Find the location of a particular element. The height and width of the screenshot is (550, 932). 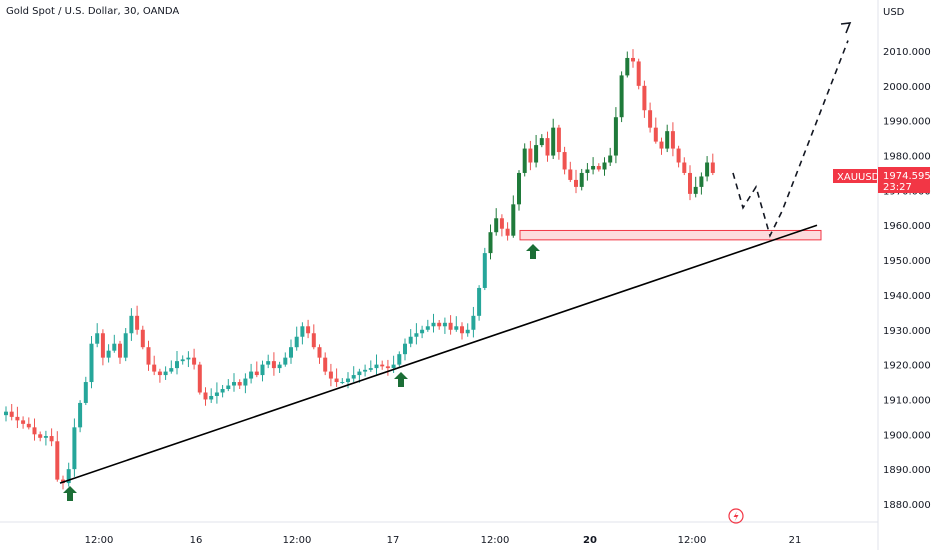

x-tick-label: 21 is located at coordinates (795, 540).